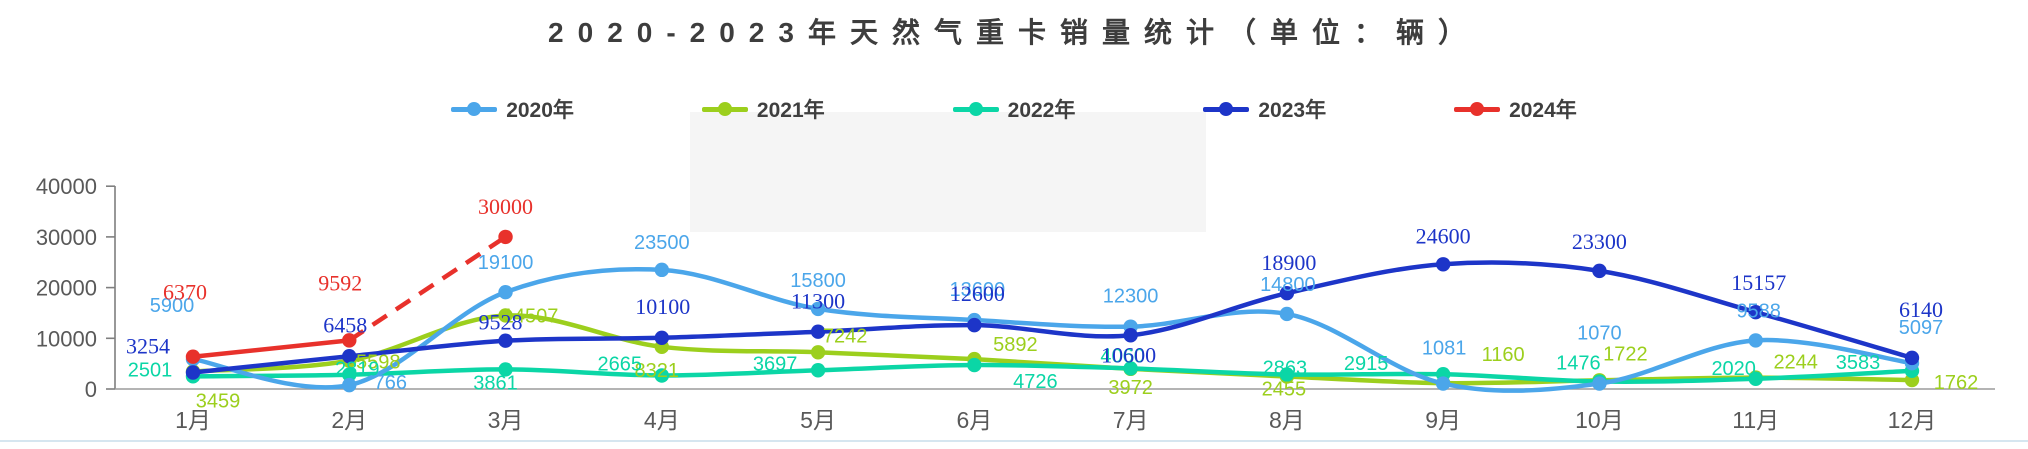 The image size is (2028, 449). What do you see at coordinates (378, 363) in the screenshot?
I see `data-point-label: 5598` at bounding box center [378, 363].